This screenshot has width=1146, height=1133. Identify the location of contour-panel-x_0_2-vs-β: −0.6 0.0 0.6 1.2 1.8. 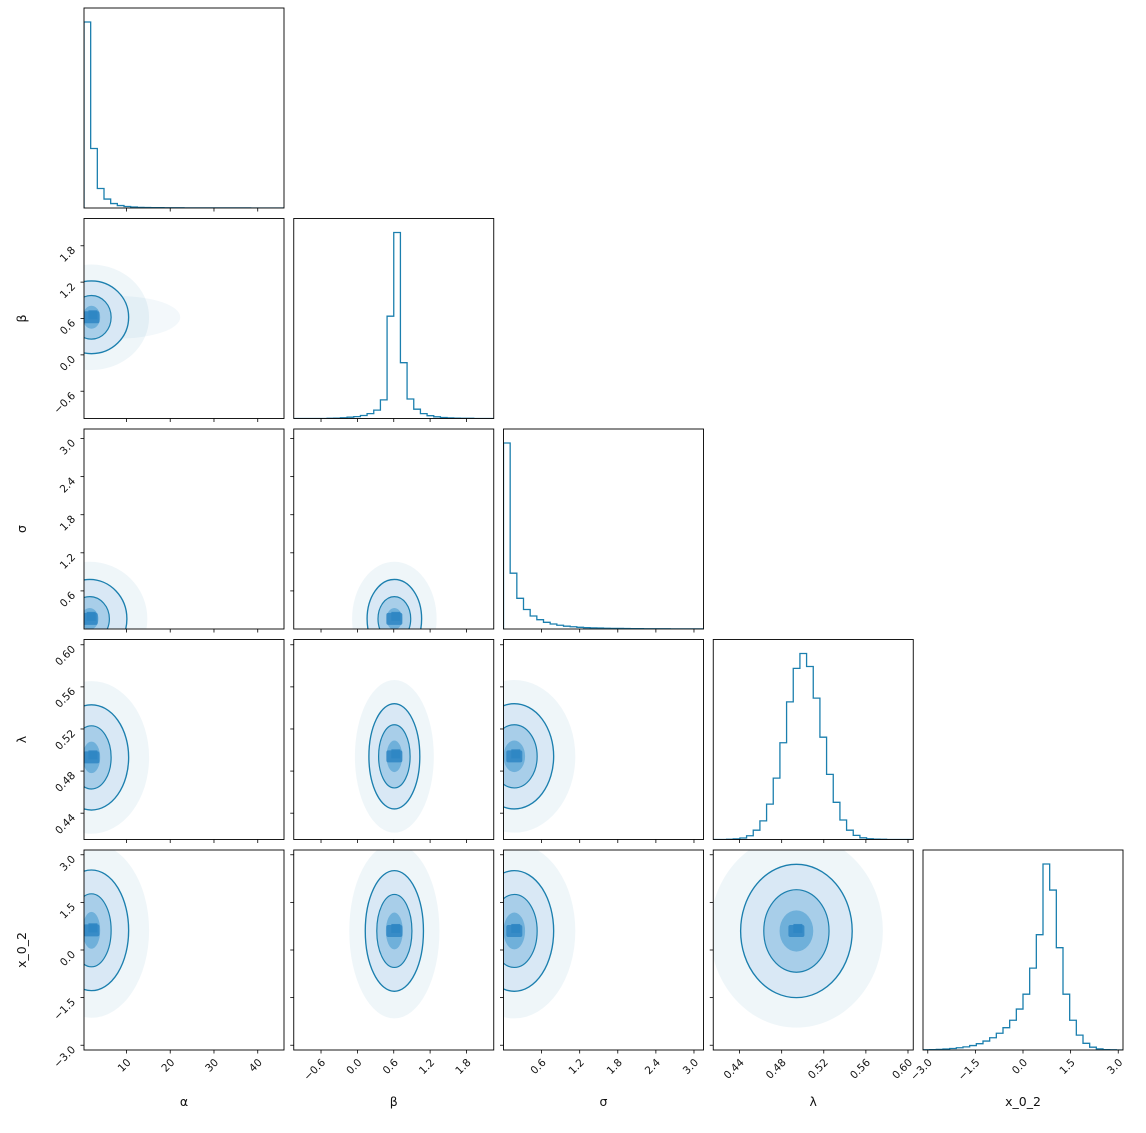
(392, 966).